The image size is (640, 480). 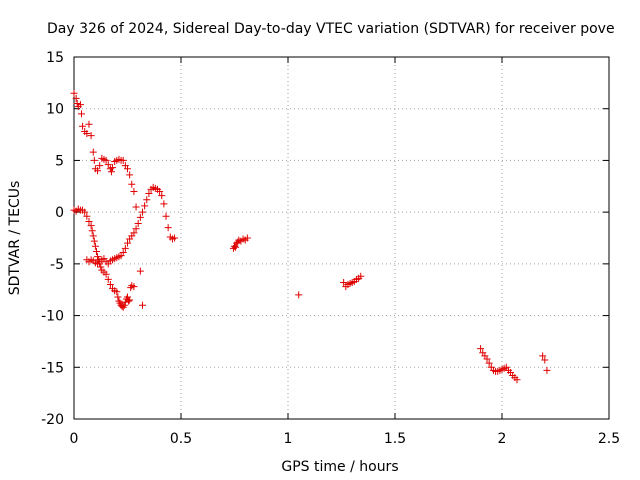 What do you see at coordinates (15, 238) in the screenshot?
I see `y-axis-label: SDTVAR / TECUs` at bounding box center [15, 238].